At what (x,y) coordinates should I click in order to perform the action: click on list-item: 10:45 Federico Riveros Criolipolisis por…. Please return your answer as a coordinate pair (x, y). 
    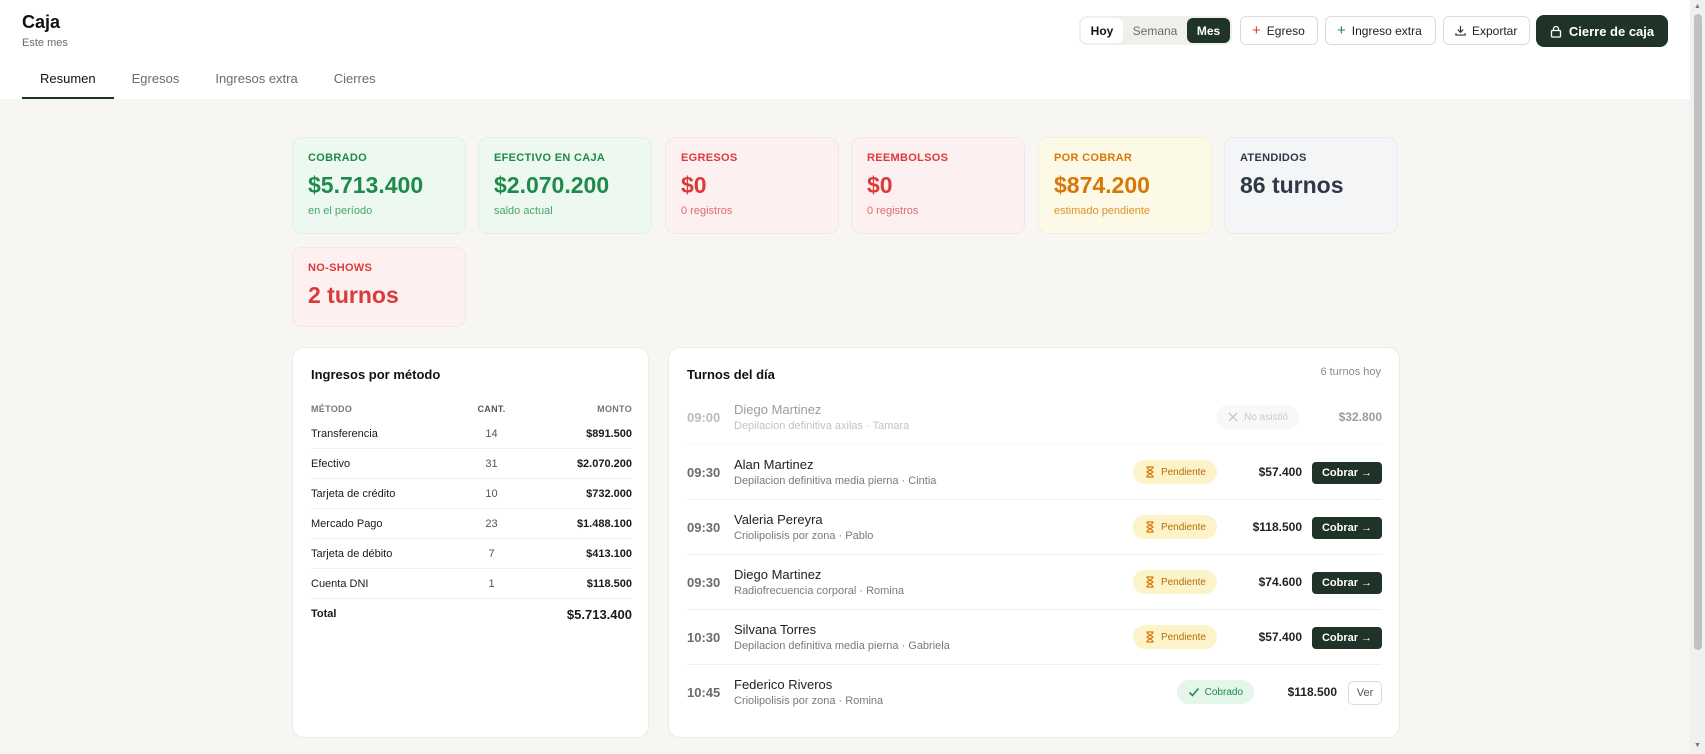
    Looking at the image, I should click on (1034, 692).